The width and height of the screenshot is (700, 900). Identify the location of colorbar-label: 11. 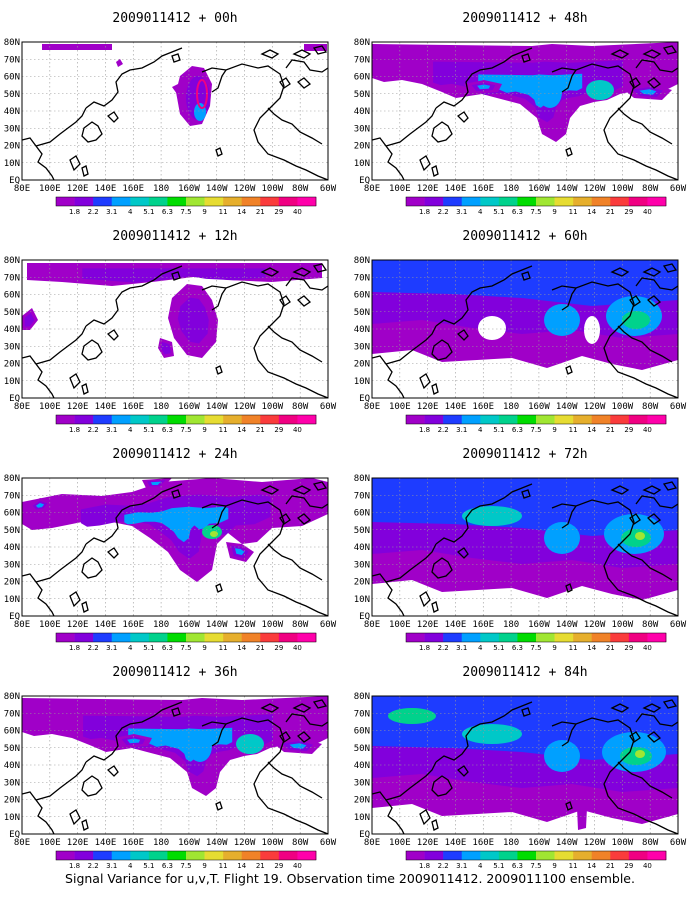
(223, 648).